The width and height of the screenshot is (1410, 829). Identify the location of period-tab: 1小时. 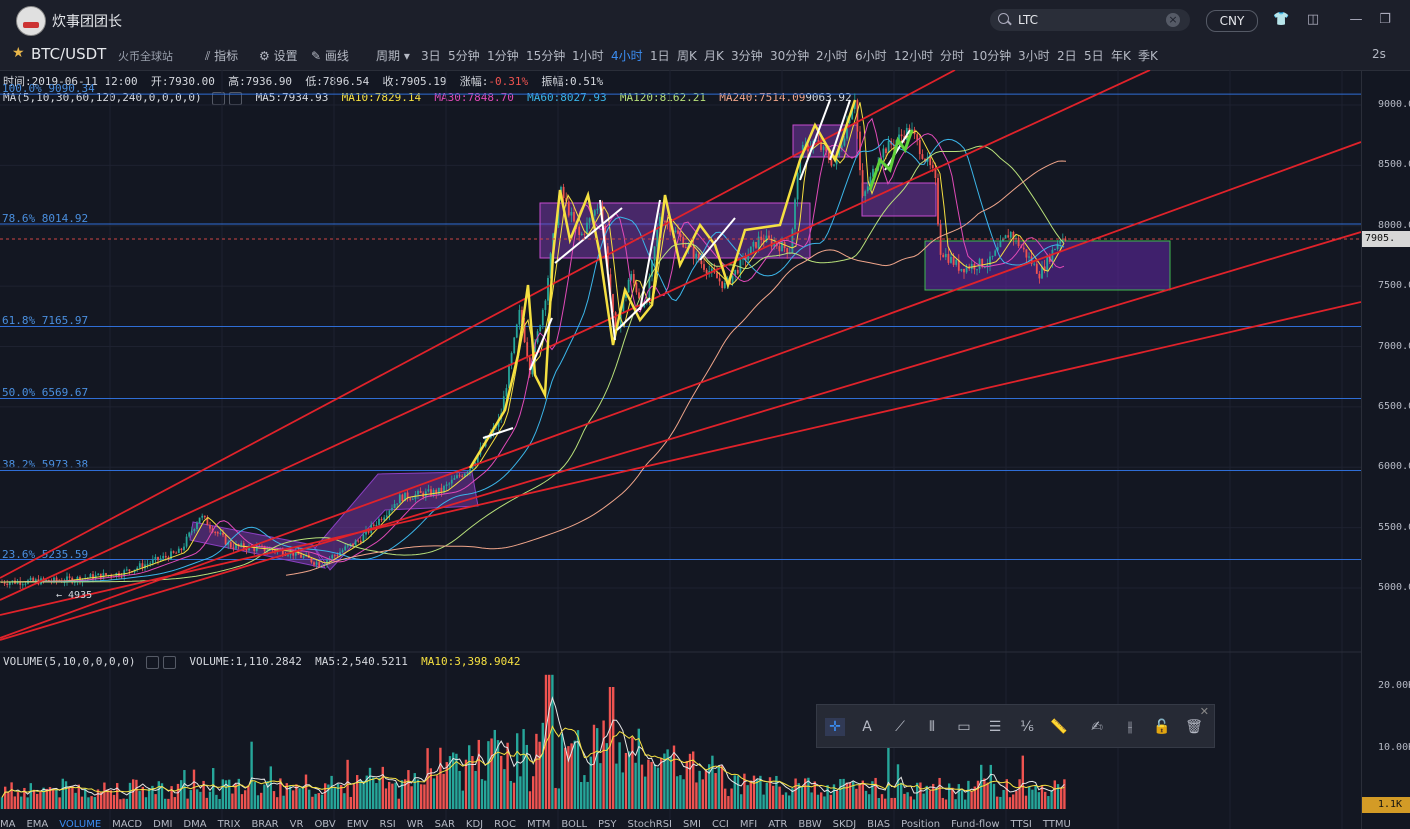
(588, 56).